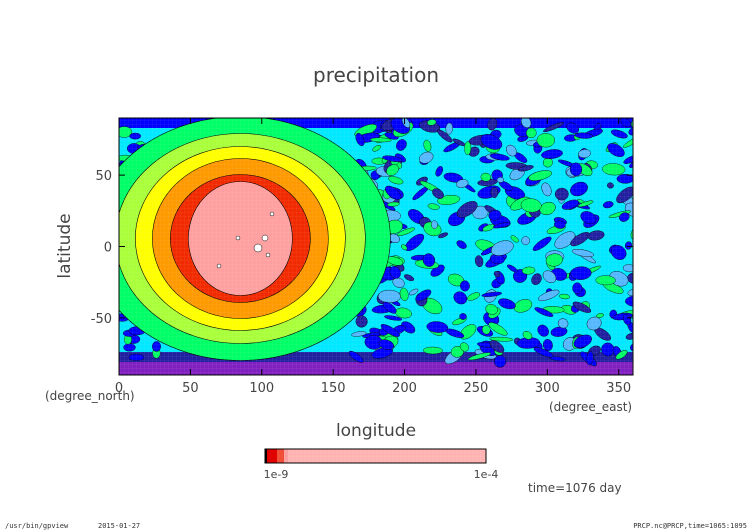 The height and width of the screenshot is (532, 752). What do you see at coordinates (103, 176) in the screenshot?
I see `y-tick-label: 50` at bounding box center [103, 176].